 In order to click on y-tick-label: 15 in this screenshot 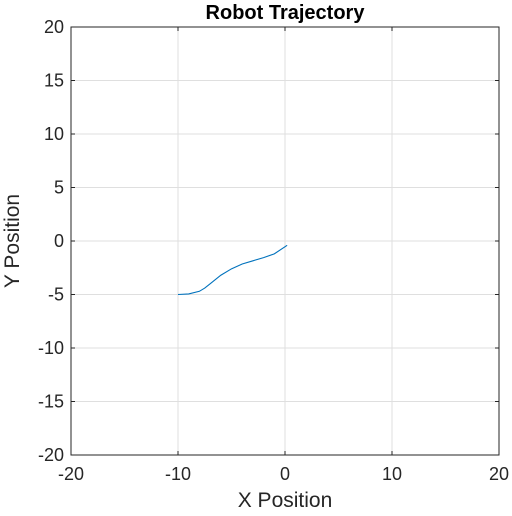, I will do `click(54, 81)`.